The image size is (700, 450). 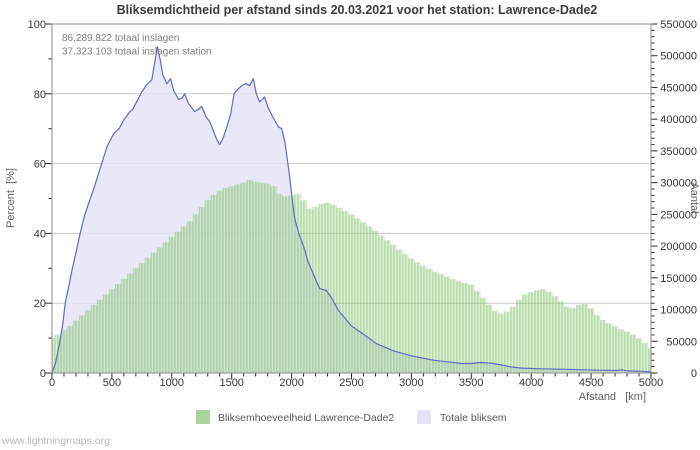 What do you see at coordinates (531, 383) in the screenshot?
I see `x-tick-label: 4000` at bounding box center [531, 383].